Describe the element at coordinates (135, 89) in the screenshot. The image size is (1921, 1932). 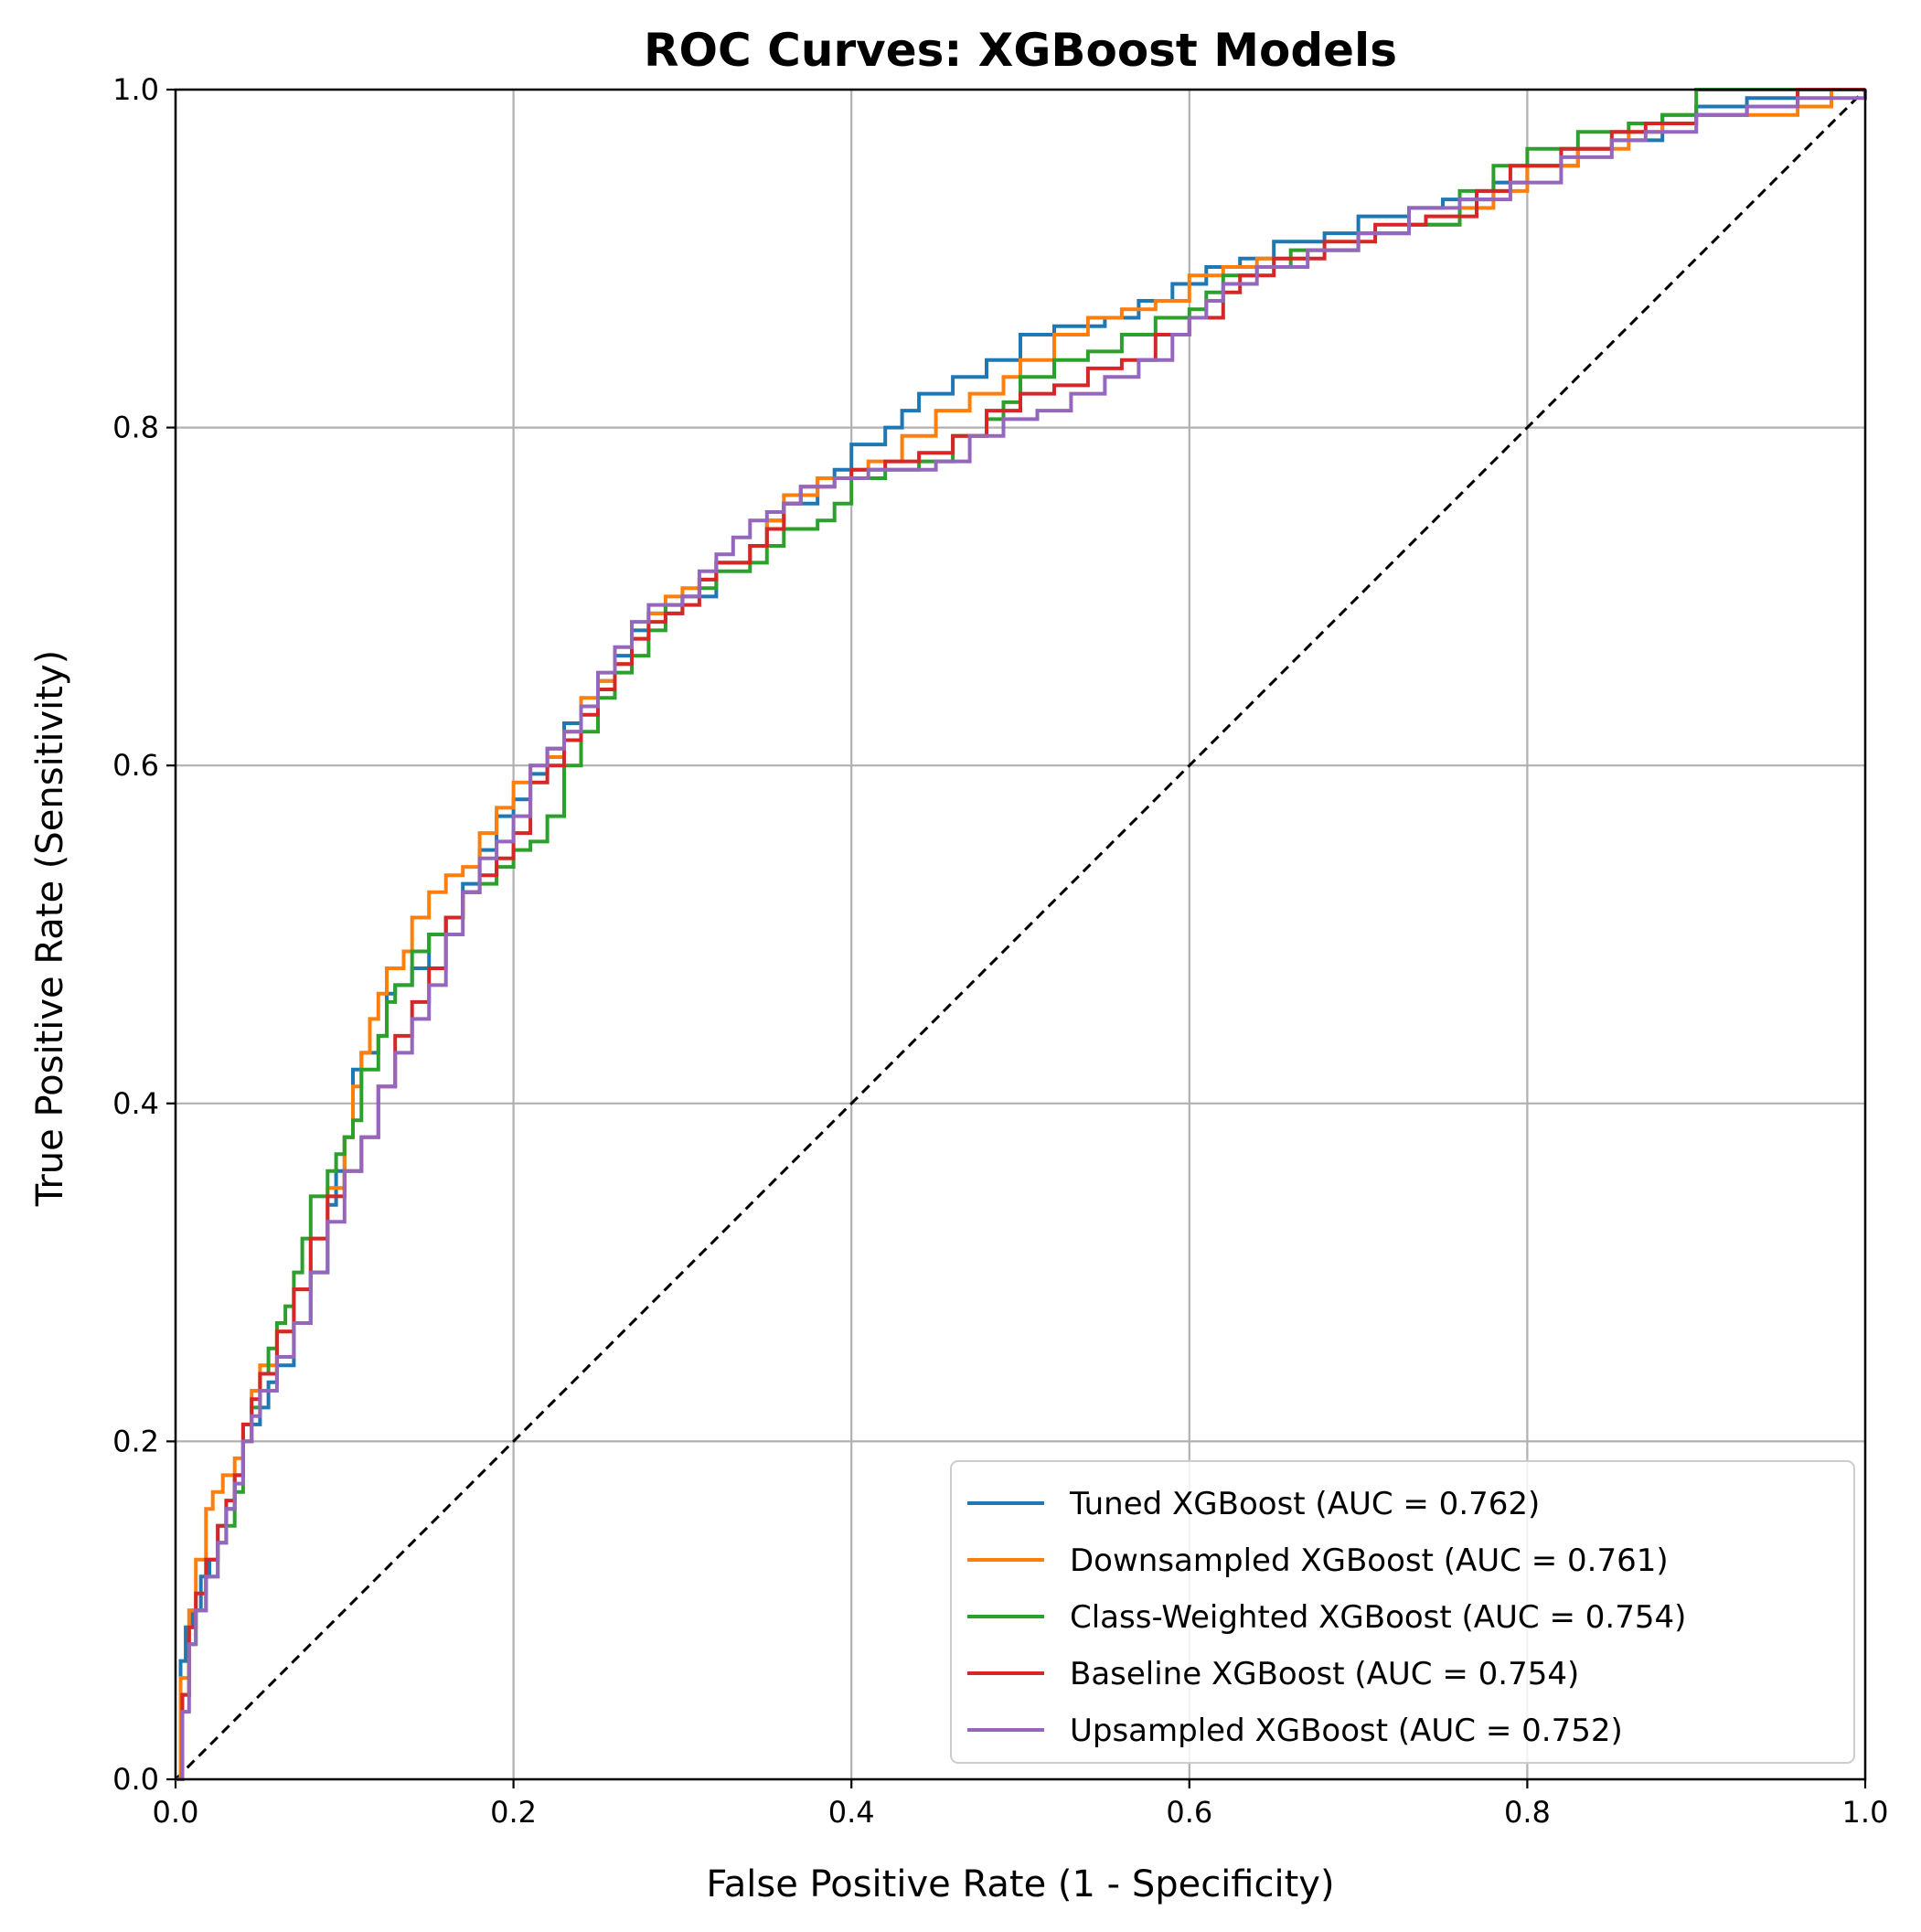
I see `y-tick-label: 1.0` at that location.